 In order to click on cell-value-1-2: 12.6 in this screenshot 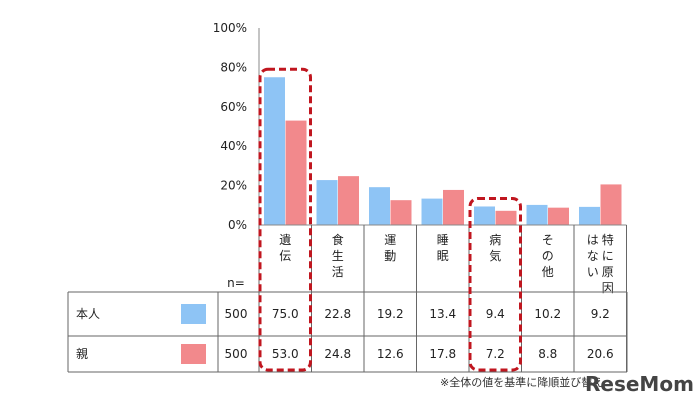, I will do `click(390, 354)`.